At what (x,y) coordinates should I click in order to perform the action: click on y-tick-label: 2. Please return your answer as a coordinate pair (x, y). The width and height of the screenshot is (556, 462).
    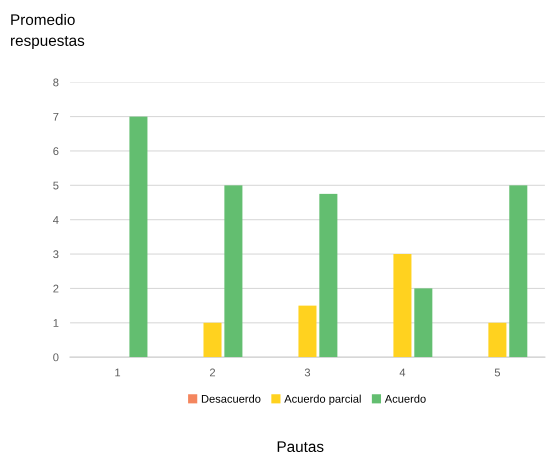
    Looking at the image, I should click on (55, 288).